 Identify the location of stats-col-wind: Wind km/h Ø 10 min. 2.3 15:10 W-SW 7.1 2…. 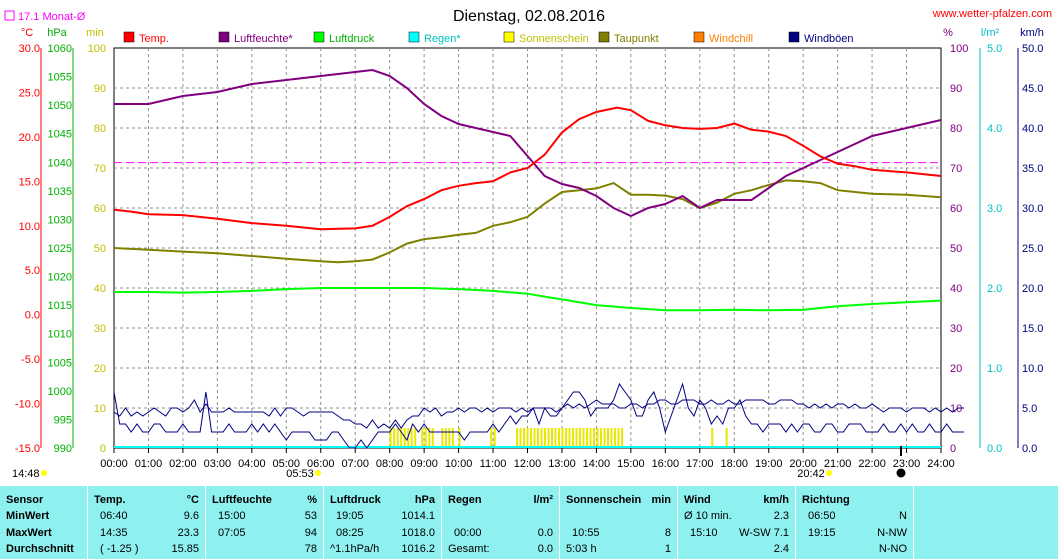
(737, 522).